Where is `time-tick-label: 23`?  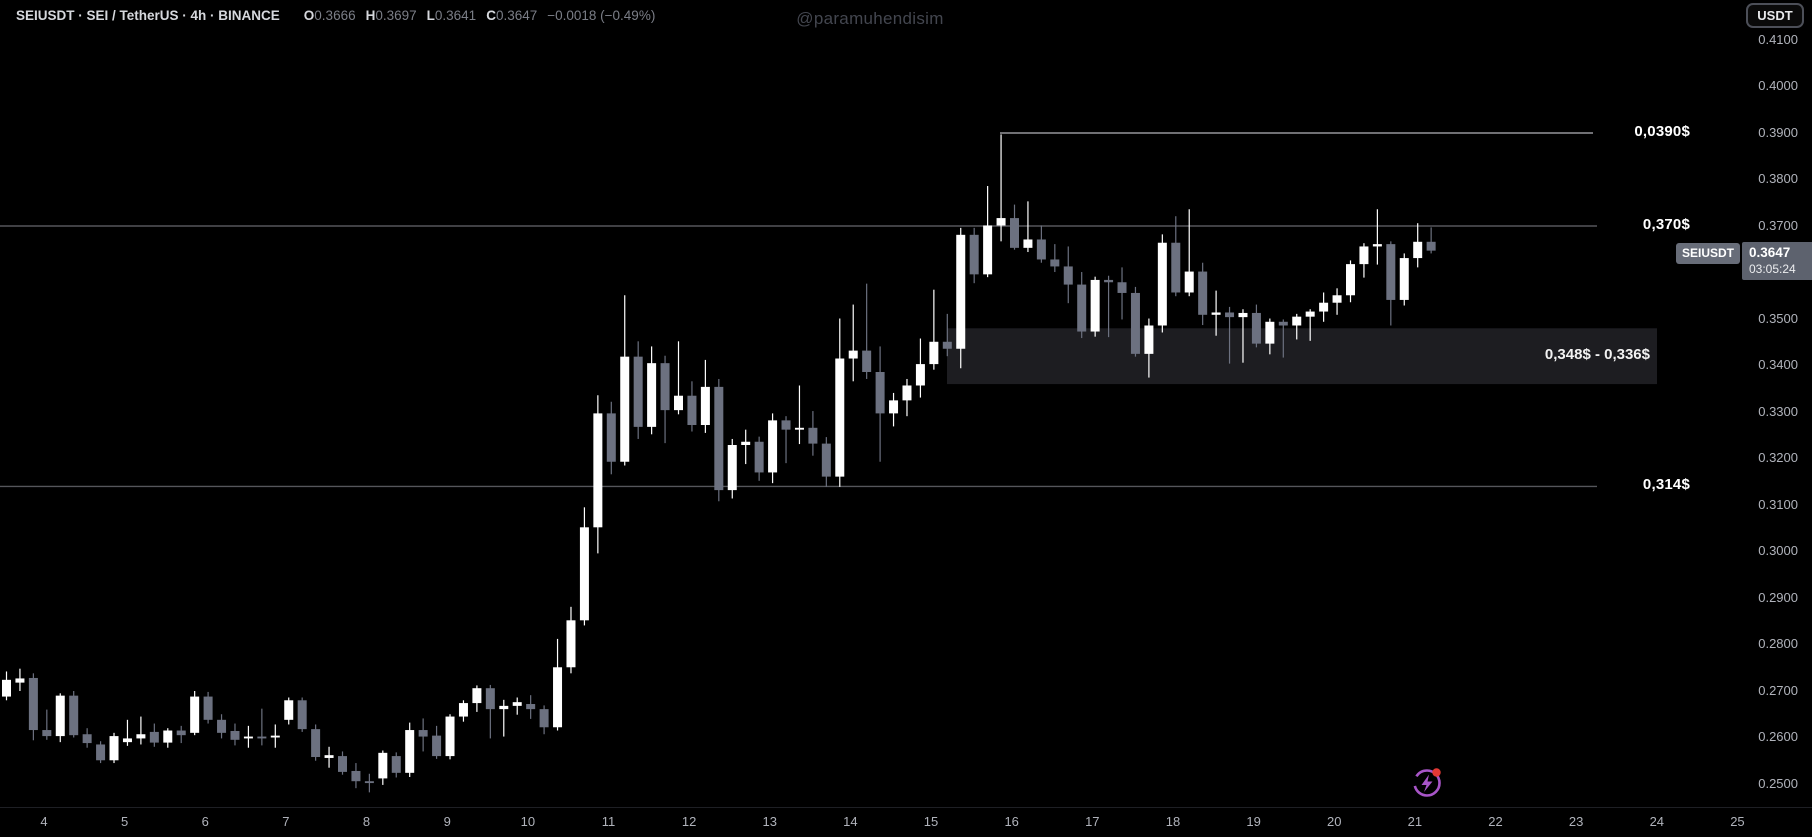
time-tick-label: 23 is located at coordinates (1576, 821).